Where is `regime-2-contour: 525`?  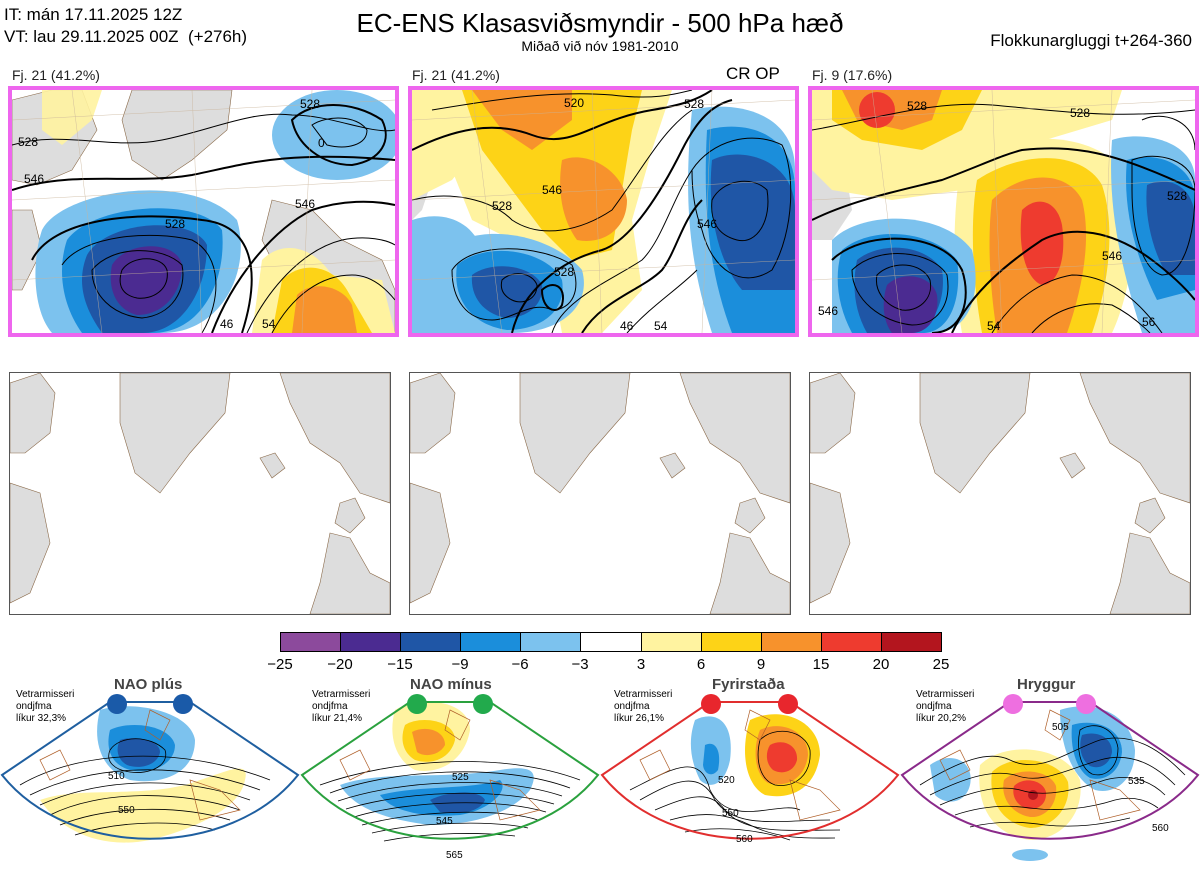 regime-2-contour: 525 is located at coordinates (460, 777).